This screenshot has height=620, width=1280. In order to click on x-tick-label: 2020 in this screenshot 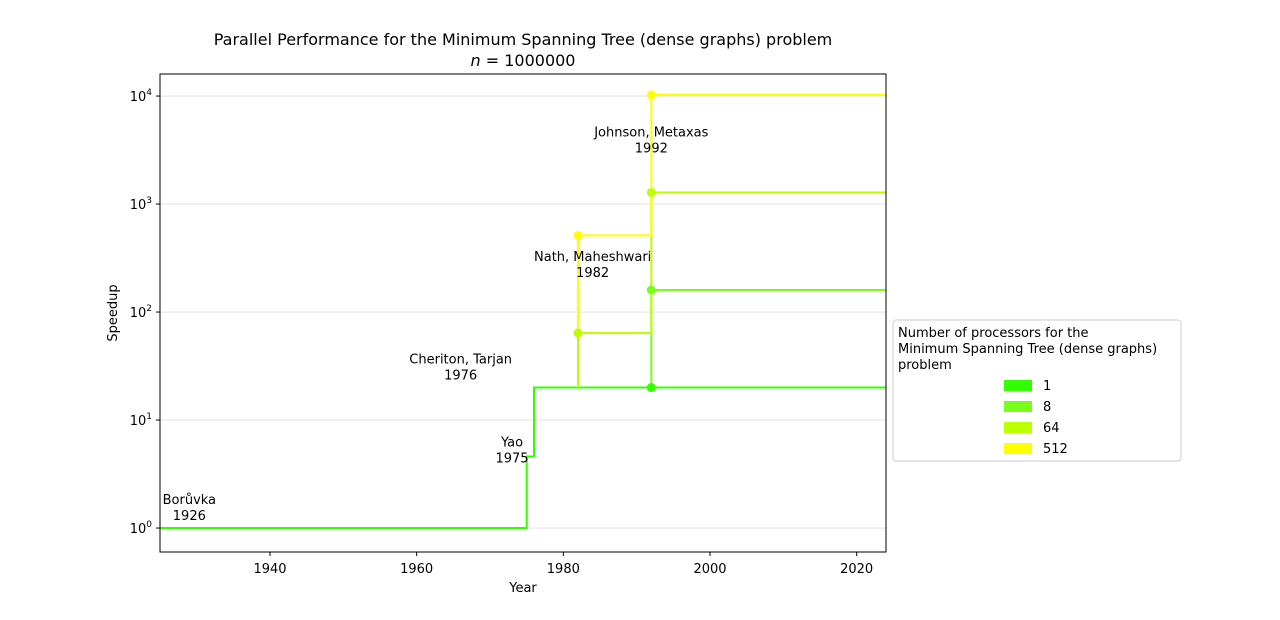, I will do `click(856, 569)`.